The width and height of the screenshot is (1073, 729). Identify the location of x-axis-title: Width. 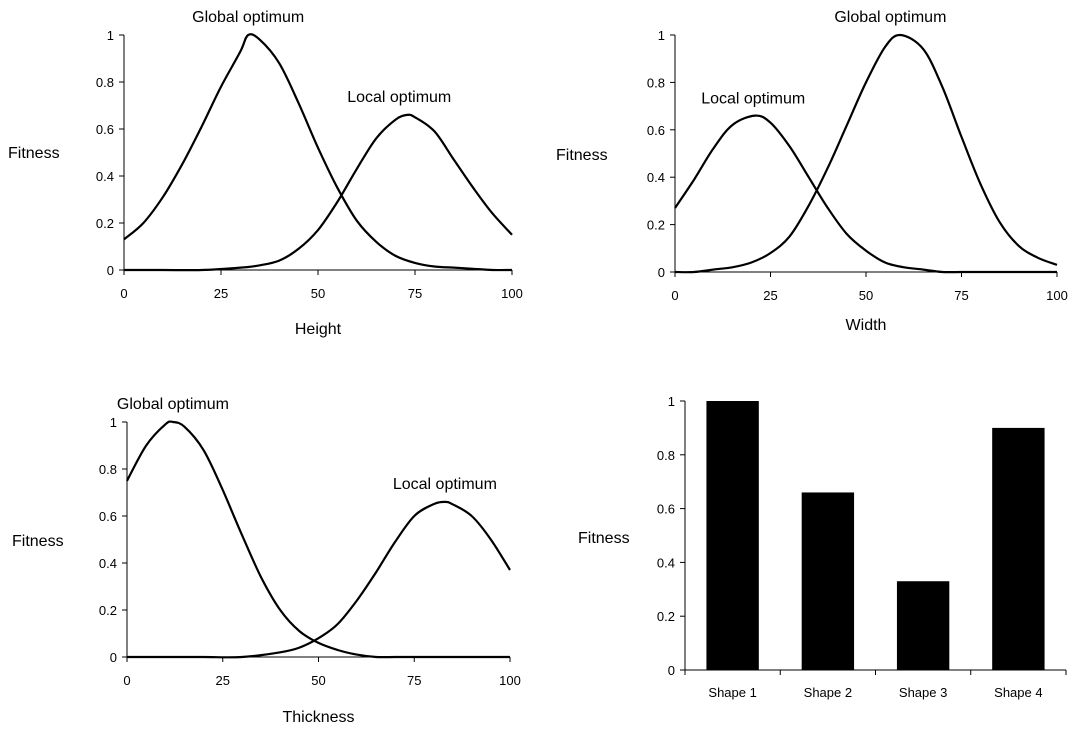
(866, 325).